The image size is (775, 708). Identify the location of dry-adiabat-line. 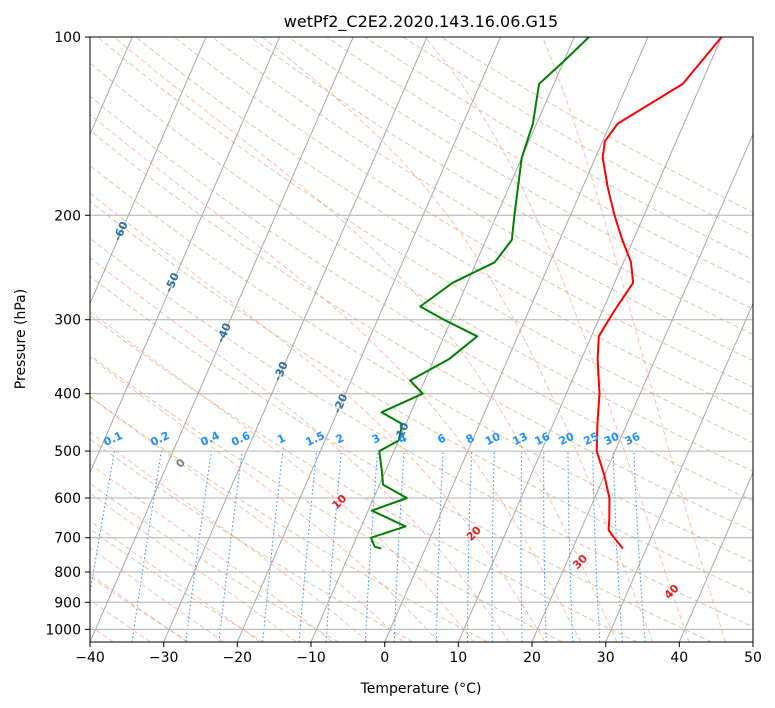
(214, 562).